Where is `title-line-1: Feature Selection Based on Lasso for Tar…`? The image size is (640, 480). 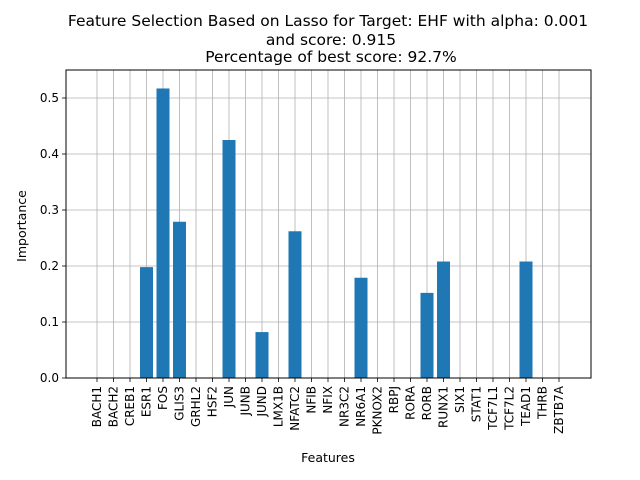 title-line-1: Feature Selection Based on Lasso for Tar… is located at coordinates (328, 21).